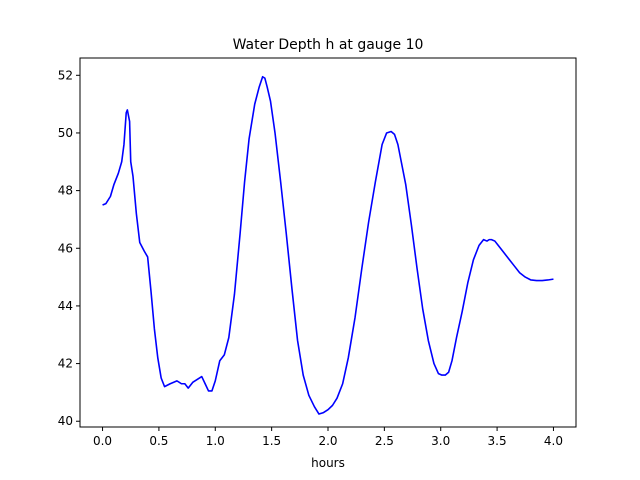  Describe the element at coordinates (65, 248) in the screenshot. I see `y-tick-label: 46` at that location.